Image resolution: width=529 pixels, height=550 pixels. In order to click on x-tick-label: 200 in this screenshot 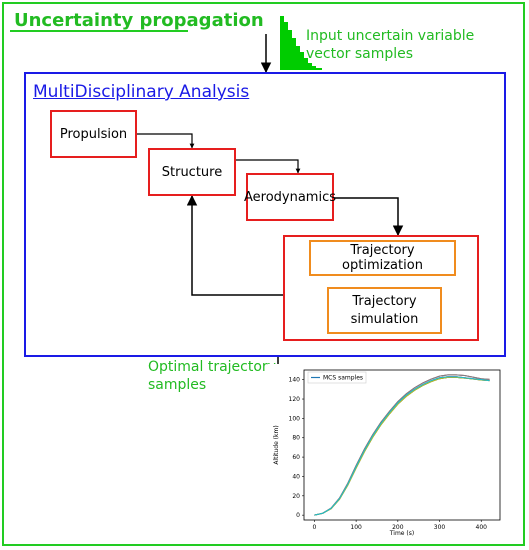, I will do `click(398, 527)`.